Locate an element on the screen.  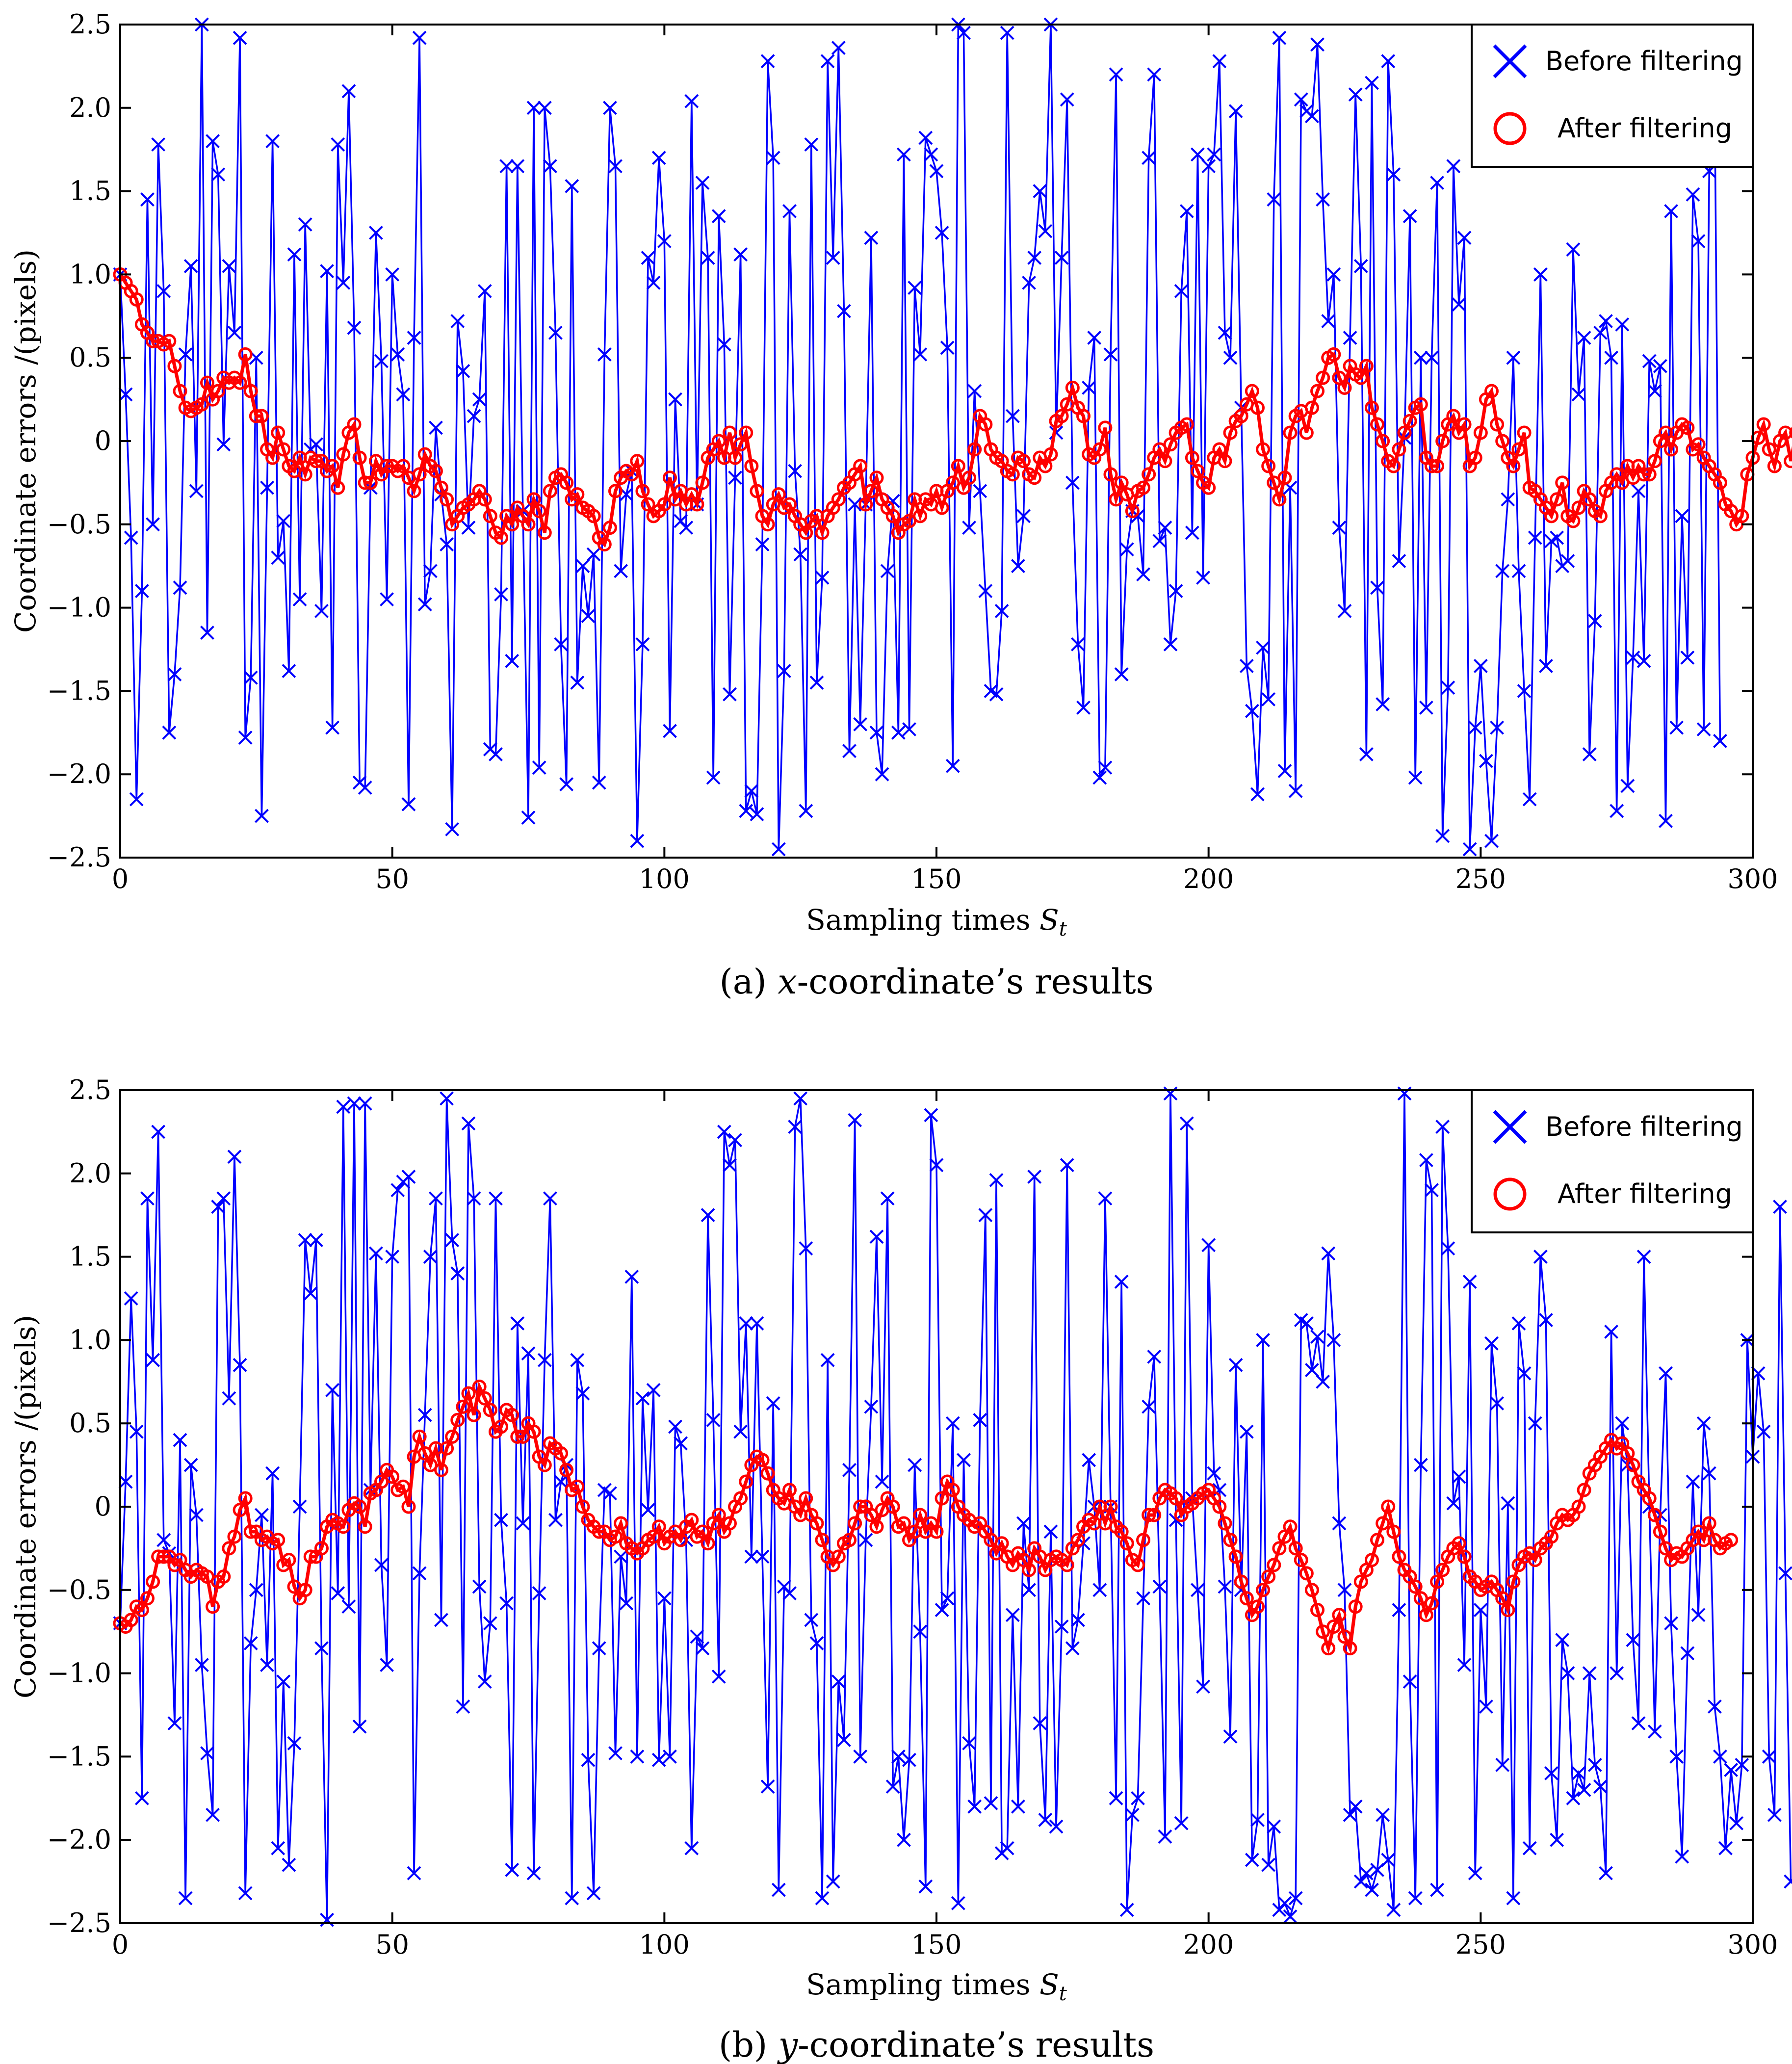
legend-box is located at coordinates (1613, 96).